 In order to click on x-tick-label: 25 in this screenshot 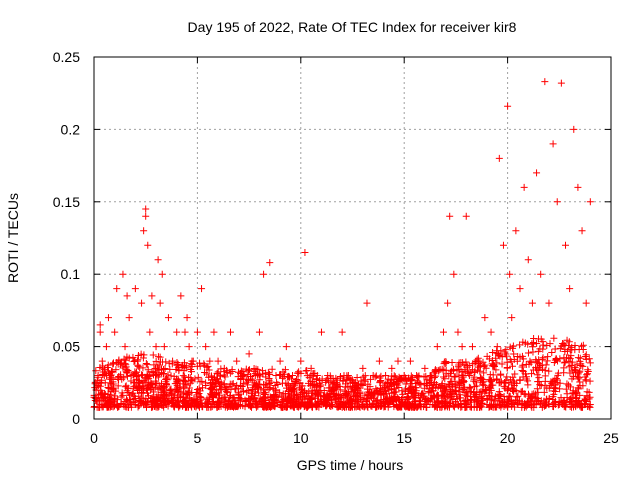, I will do `click(611, 438)`.